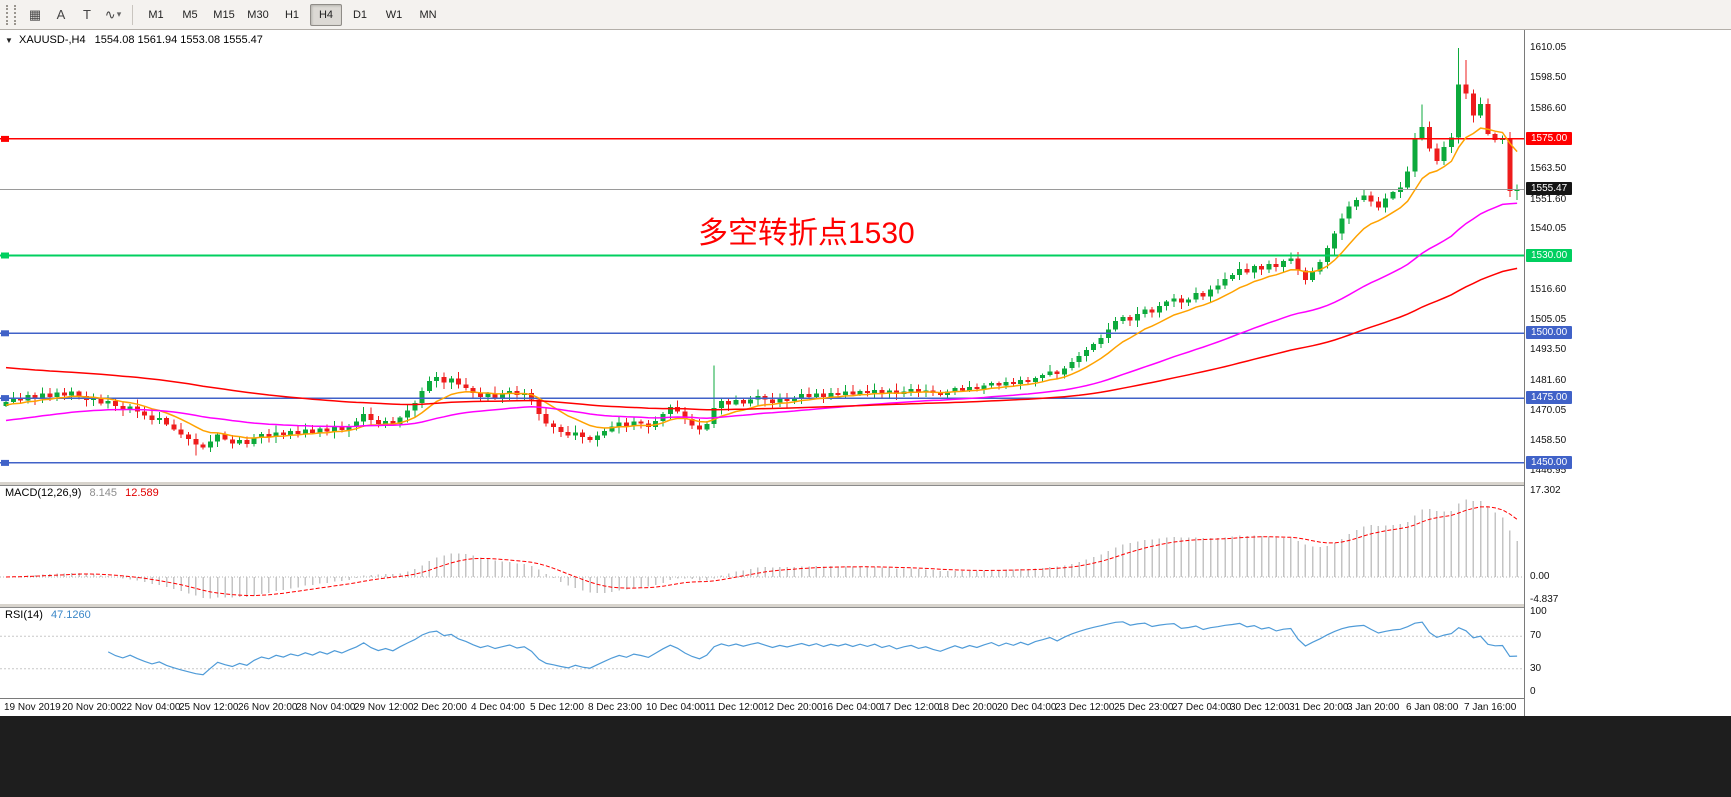  Describe the element at coordinates (968, 707) in the screenshot. I see `time-axis-label: 18 Dec 20:00` at that location.